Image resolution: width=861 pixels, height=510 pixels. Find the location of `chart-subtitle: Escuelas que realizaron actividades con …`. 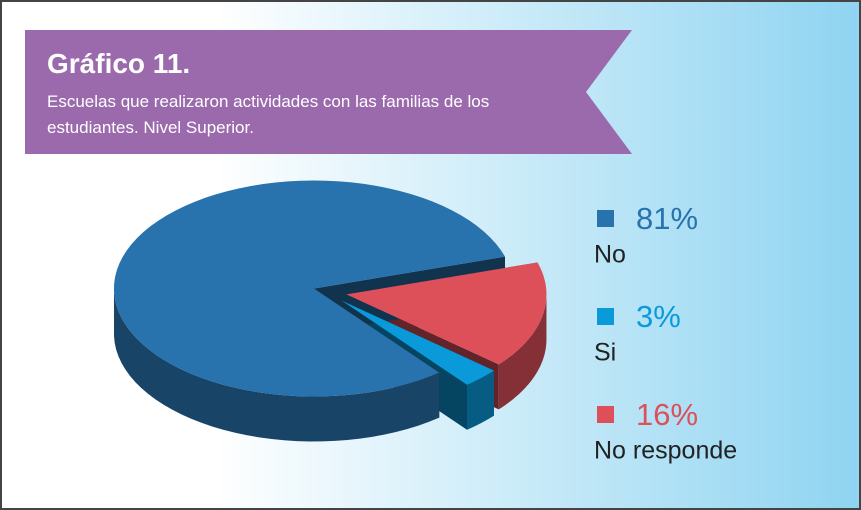

chart-subtitle: Escuelas que realizaron actividades con … is located at coordinates (268, 114).